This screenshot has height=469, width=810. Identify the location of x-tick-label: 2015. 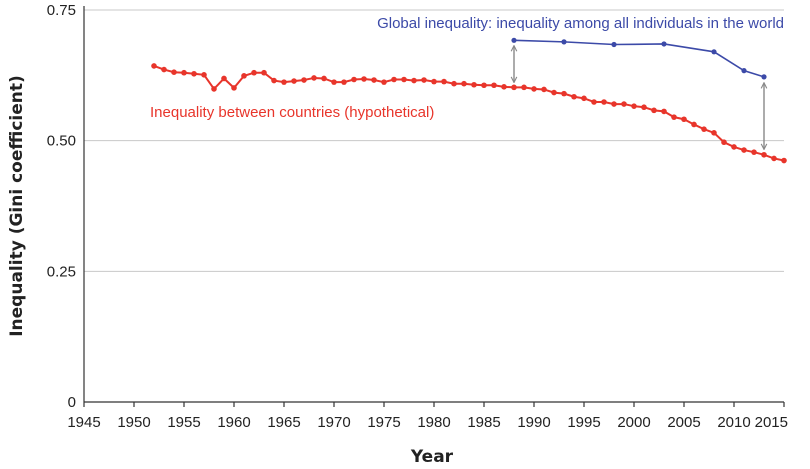
(771, 422).